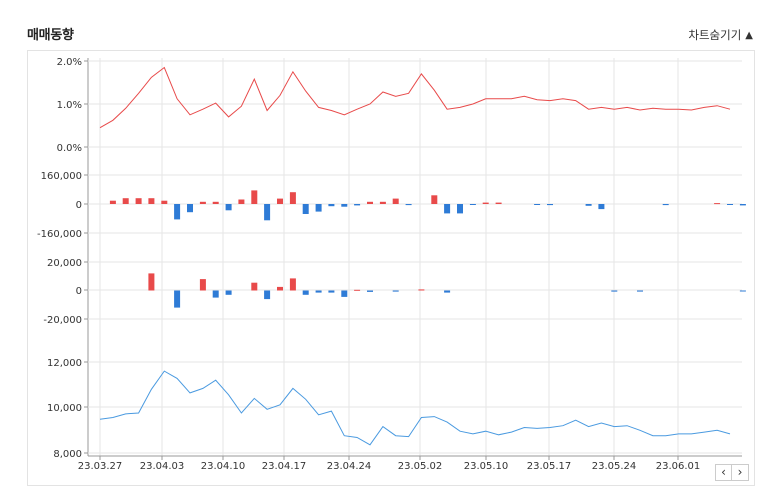 The width and height of the screenshot is (770, 494). What do you see at coordinates (715, 35) in the screenshot?
I see `hide-chart-label: 차트숨기기` at bounding box center [715, 35].